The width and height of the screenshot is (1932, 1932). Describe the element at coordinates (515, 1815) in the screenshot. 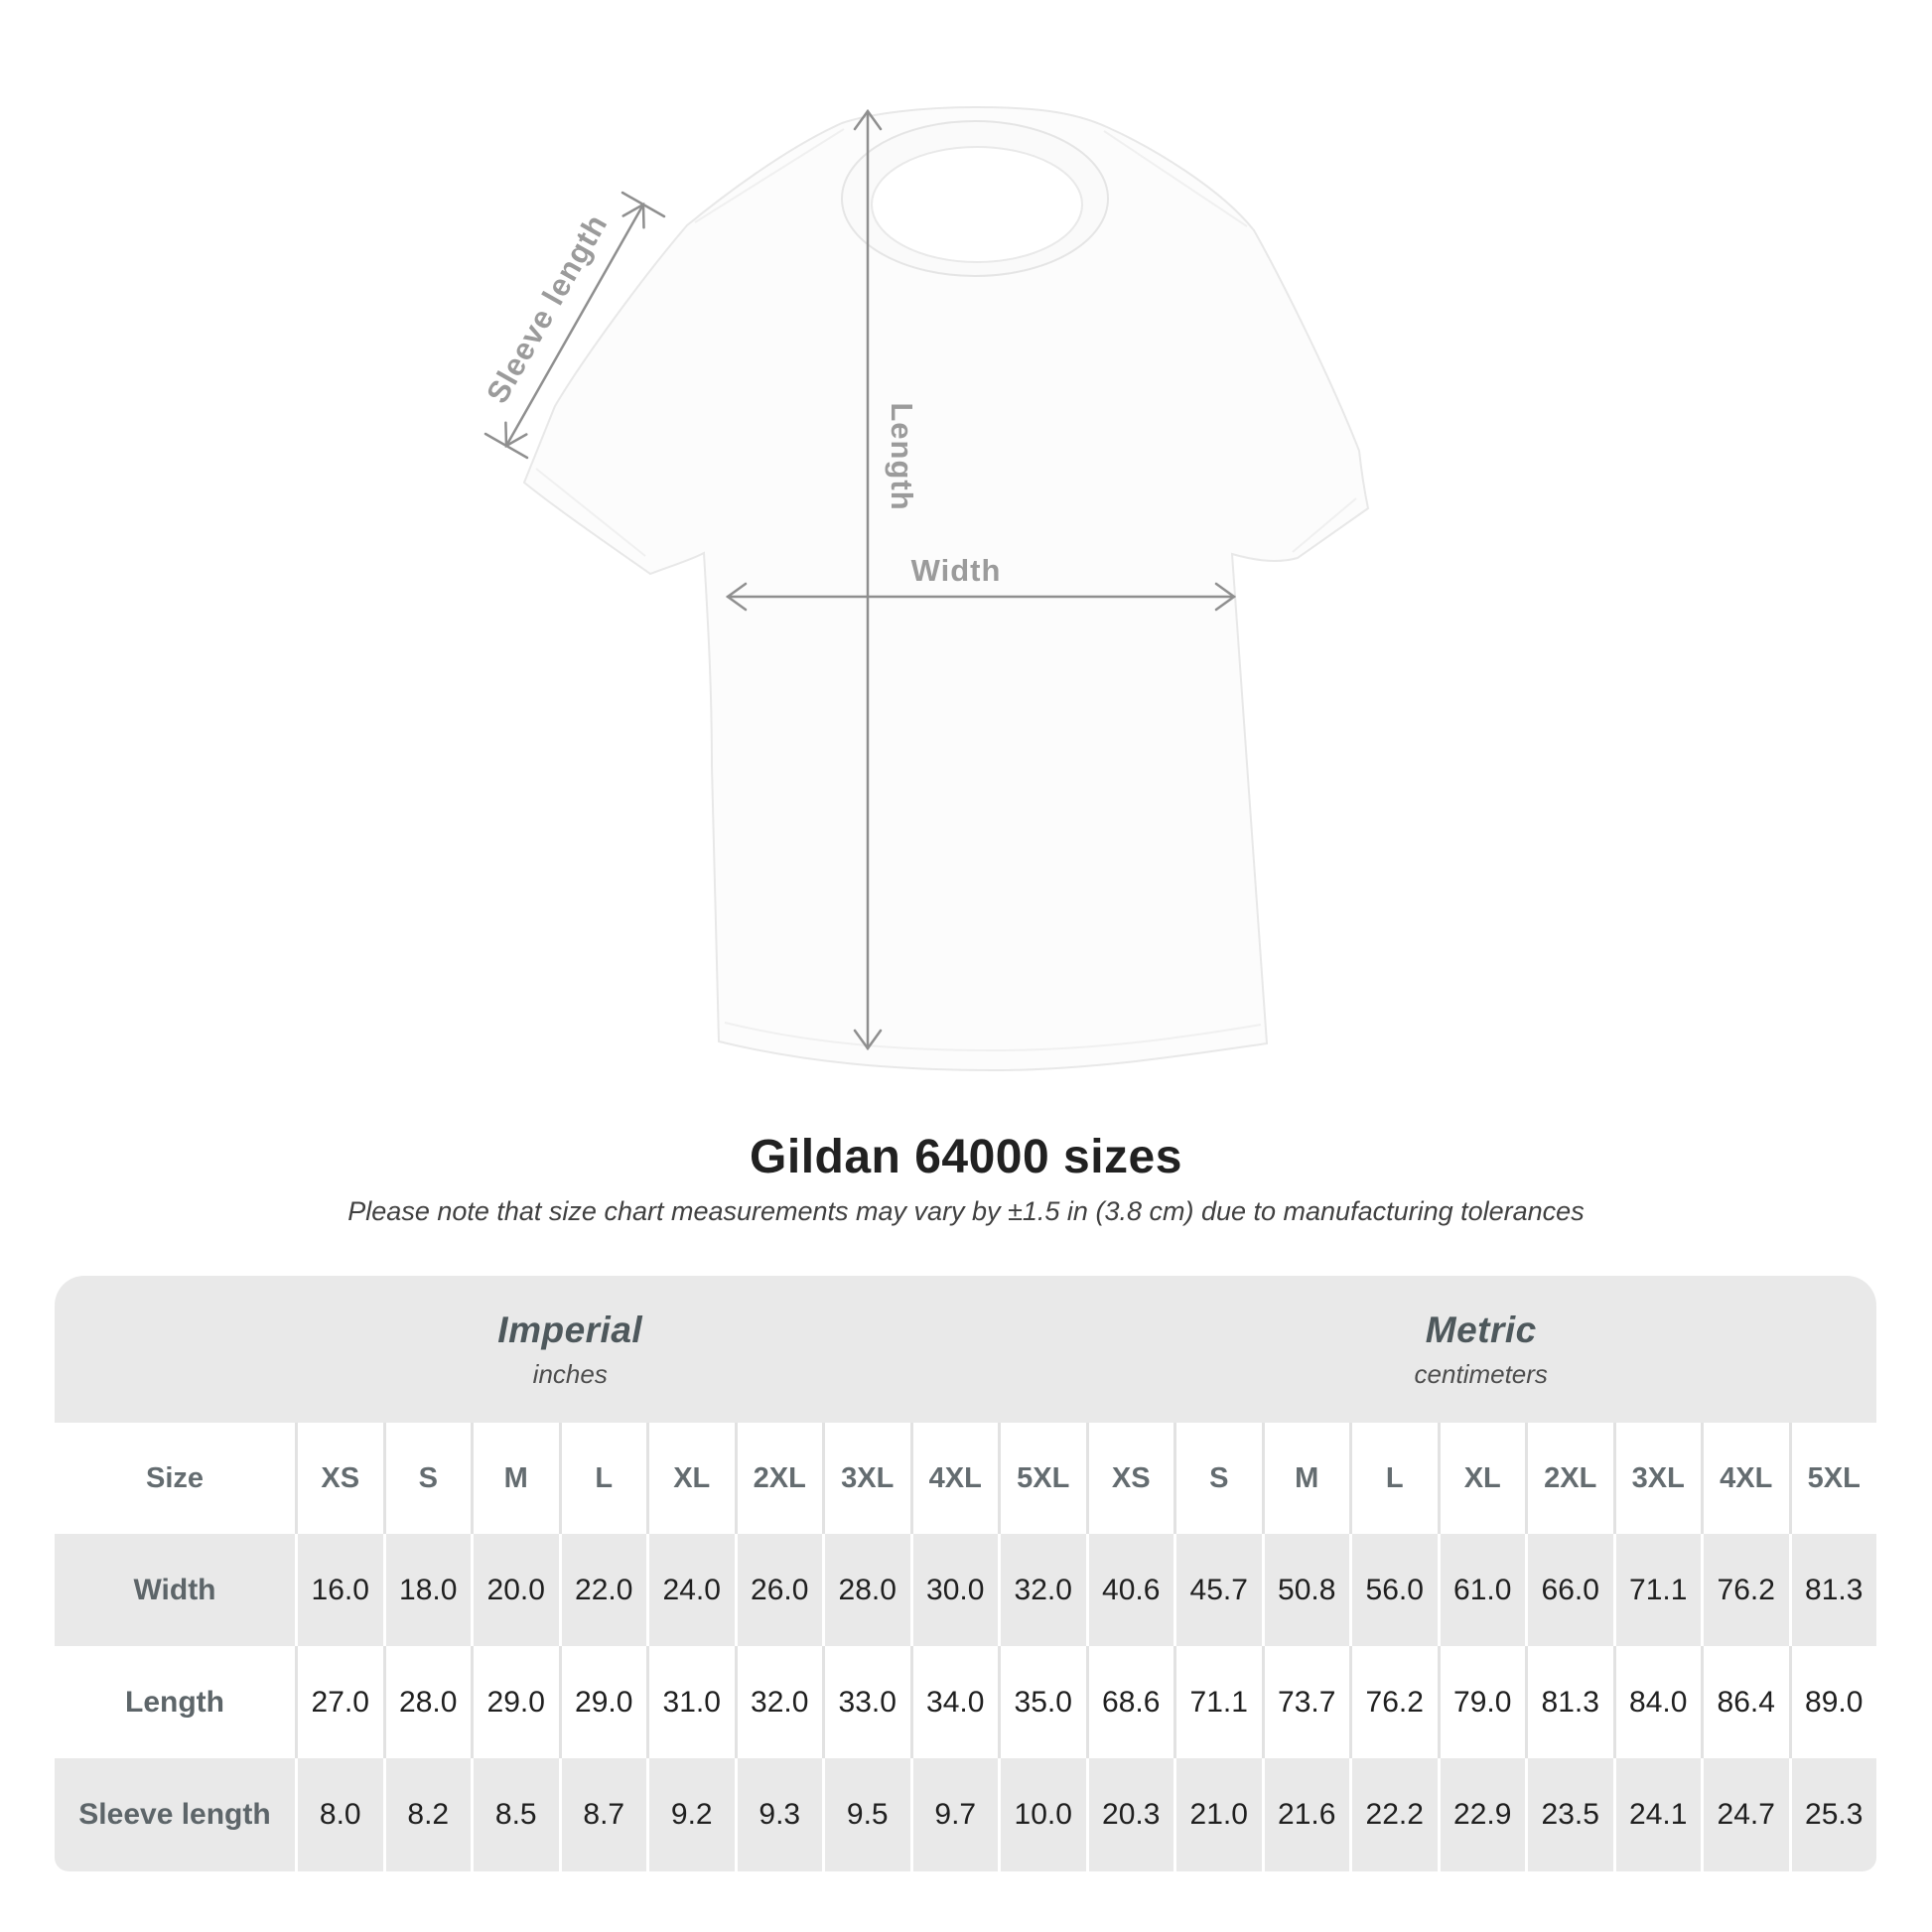

I see `sleeve-imperial-m: 8.5` at that location.